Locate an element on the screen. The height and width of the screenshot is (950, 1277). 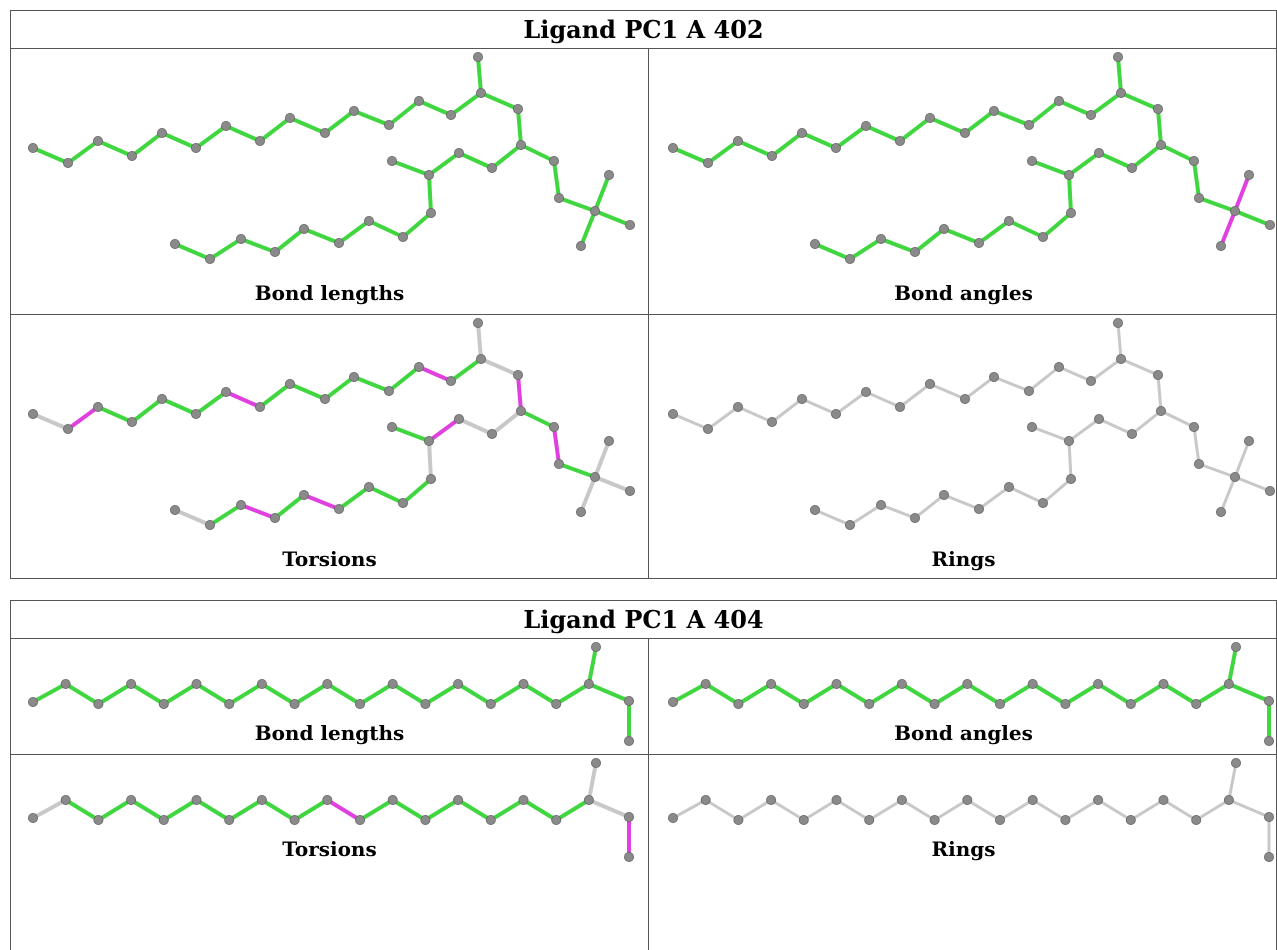
panel-caption: Bond angles is located at coordinates (963, 293).